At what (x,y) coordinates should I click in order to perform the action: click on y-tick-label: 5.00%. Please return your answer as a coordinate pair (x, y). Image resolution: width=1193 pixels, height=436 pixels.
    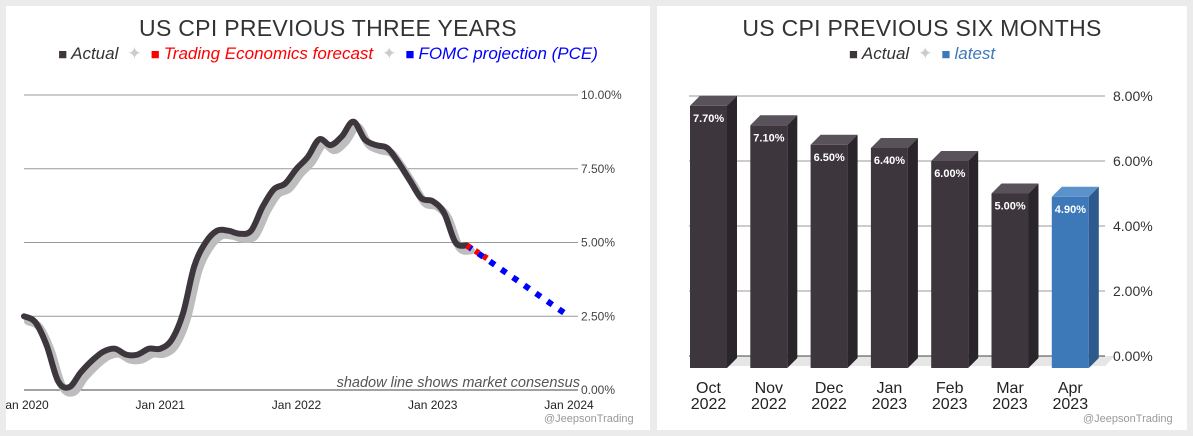
    Looking at the image, I should click on (598, 243).